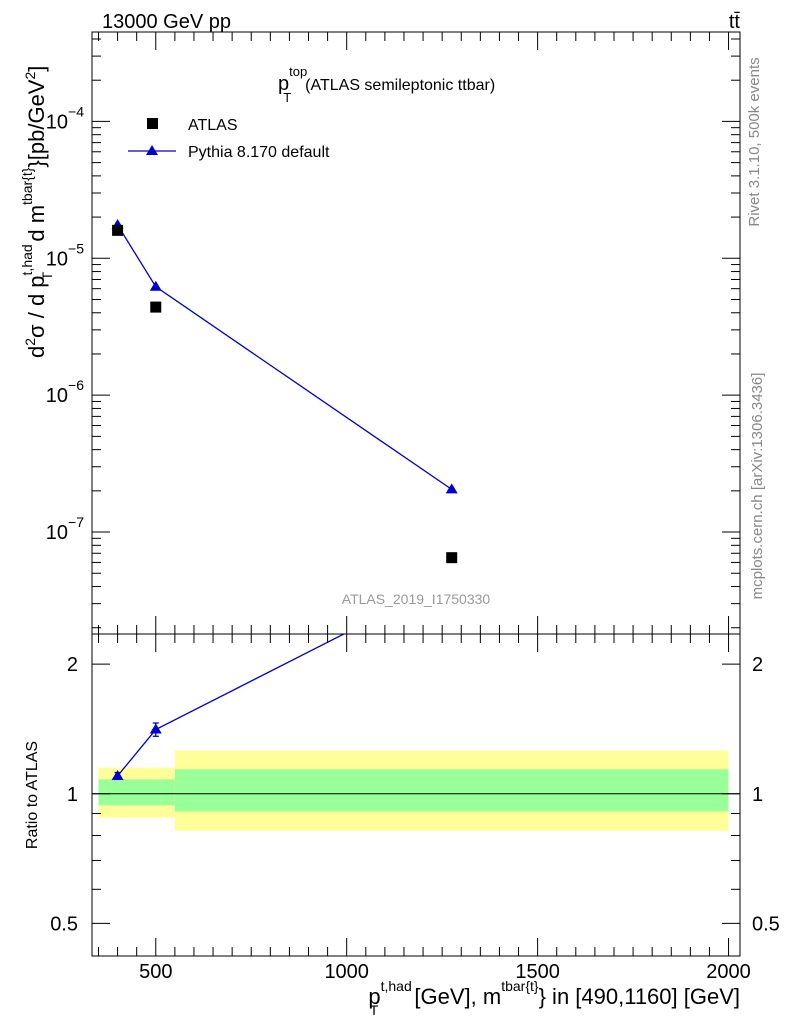 The width and height of the screenshot is (786, 1024). Describe the element at coordinates (32, 795) in the screenshot. I see `ratio-y-axis-label: Ratio to ATLAS` at that location.